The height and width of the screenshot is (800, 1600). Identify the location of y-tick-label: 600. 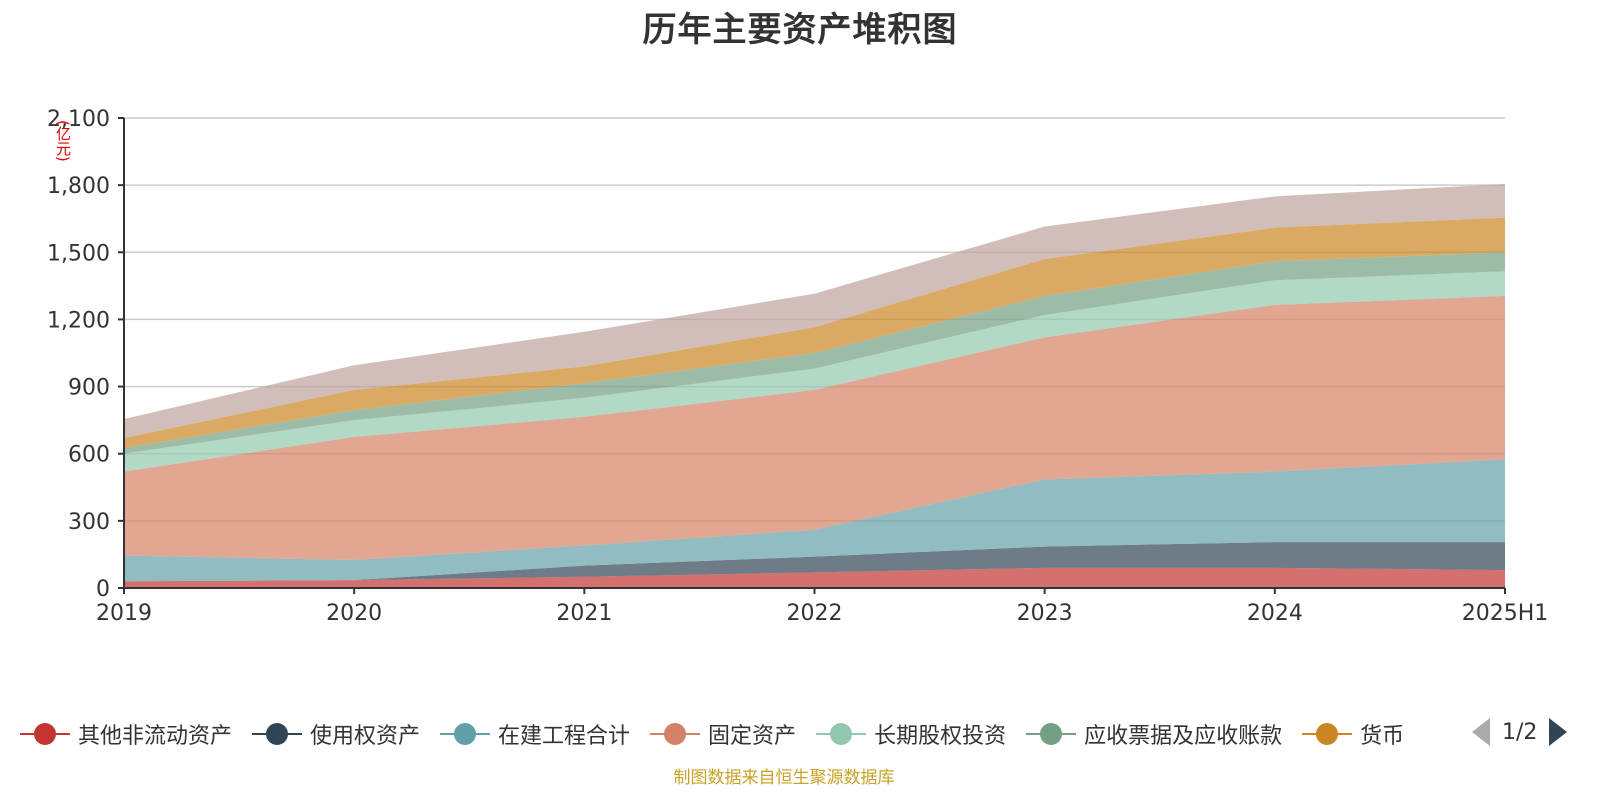
(89, 455).